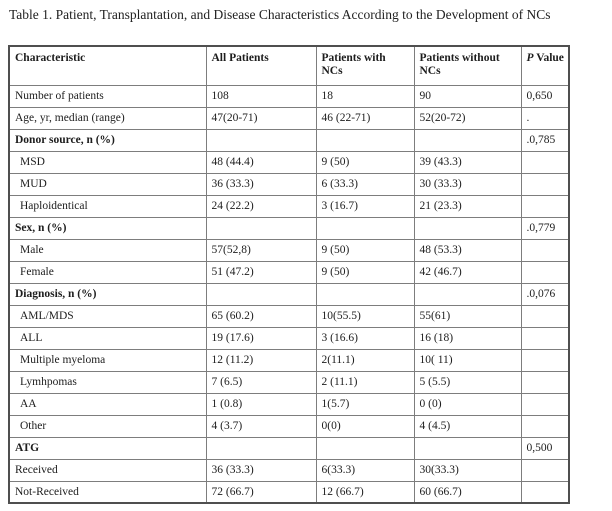 The height and width of the screenshot is (511, 612). What do you see at coordinates (261, 162) in the screenshot?
I see `cell-all-patients: 48 (44.4)` at bounding box center [261, 162].